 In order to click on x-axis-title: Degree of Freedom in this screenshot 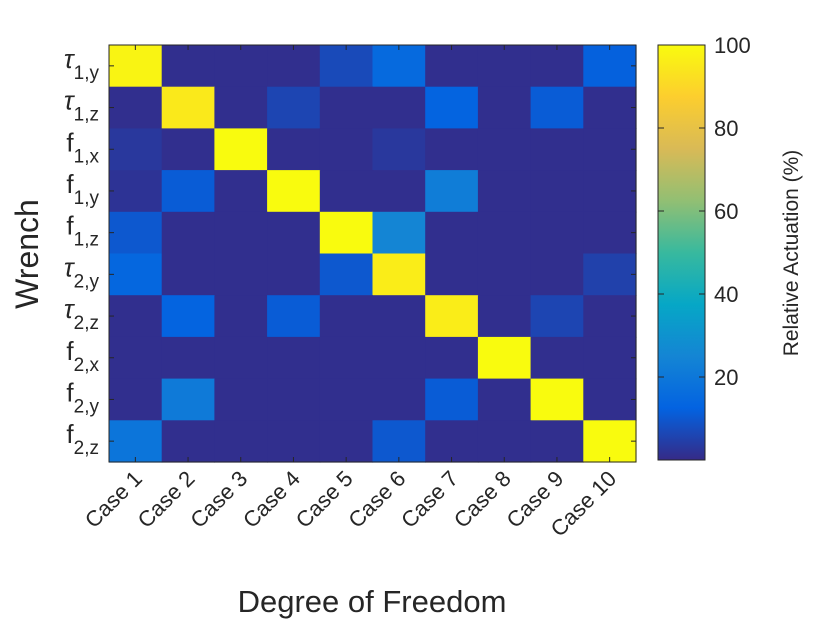, I will do `click(372, 601)`.